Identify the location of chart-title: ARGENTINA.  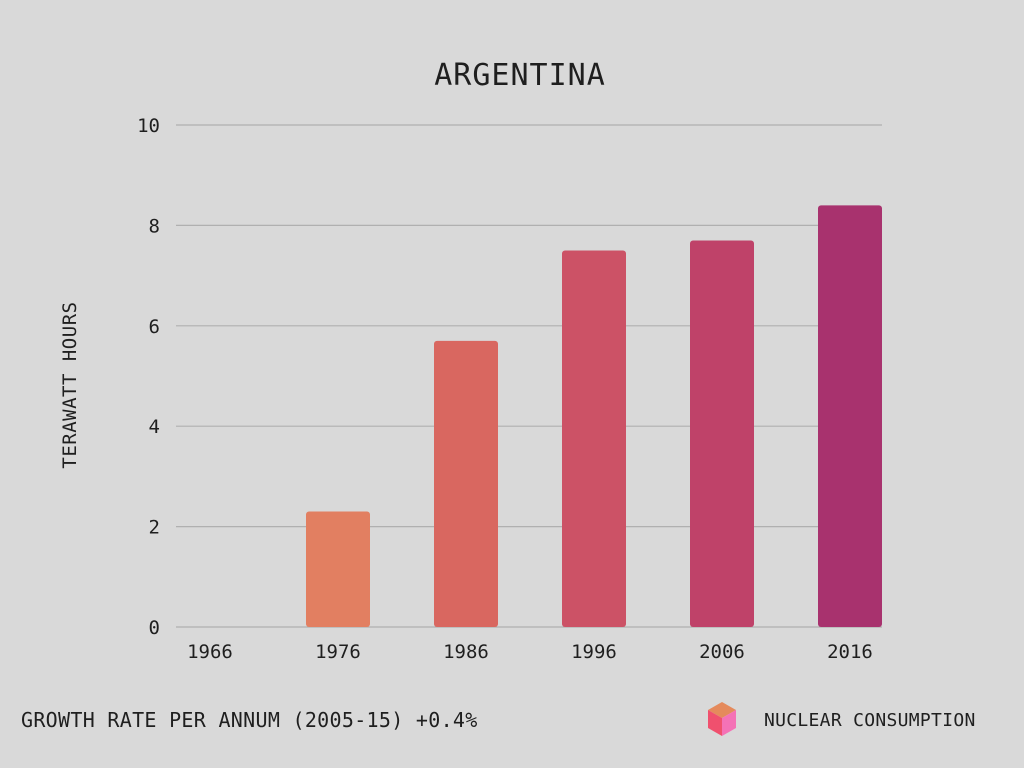
(520, 75).